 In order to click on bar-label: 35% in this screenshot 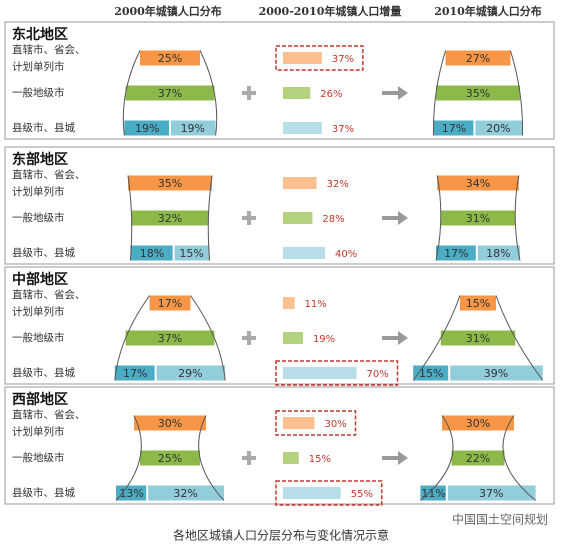, I will do `click(478, 93)`.